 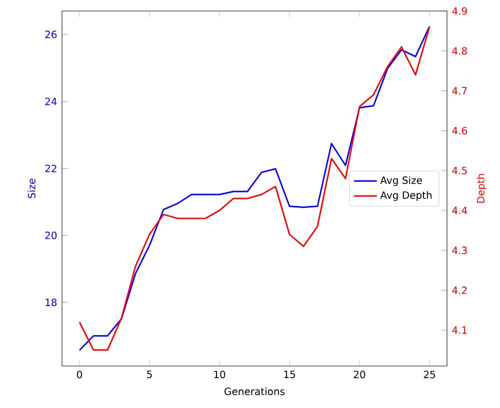 I want to click on y2-tick-label: 4.3, so click(x=459, y=250).